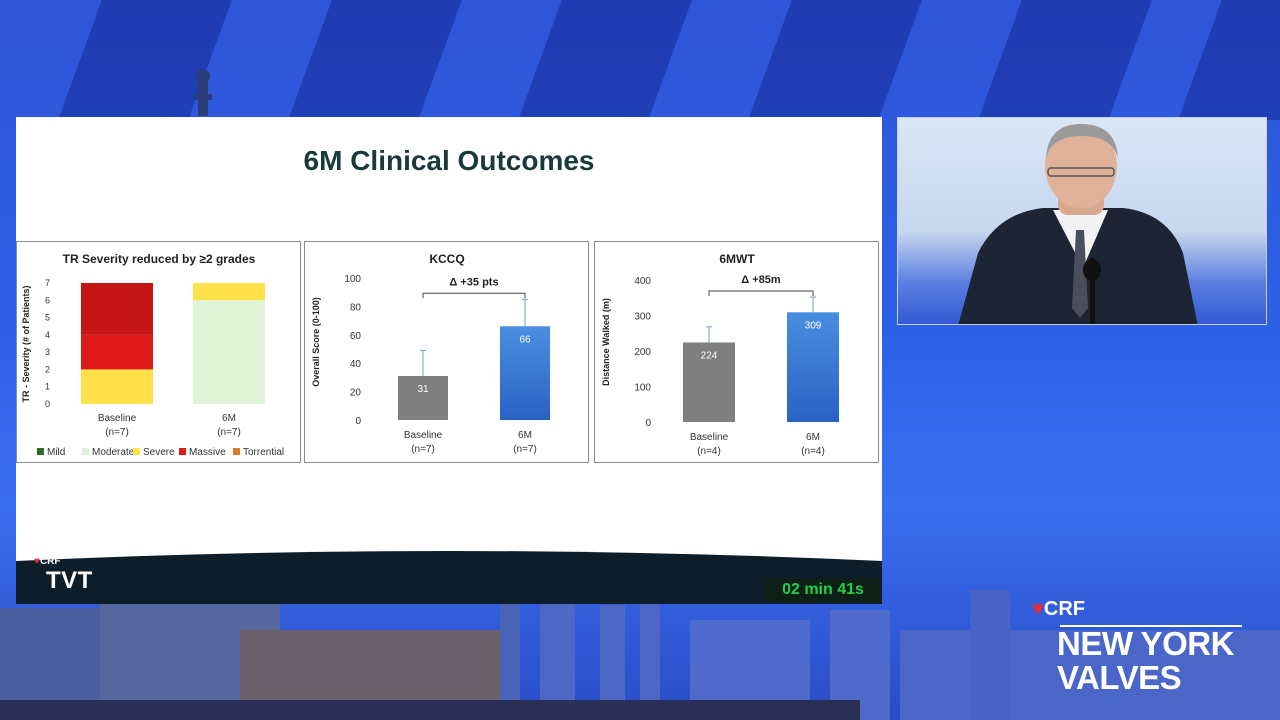 The image size is (1280, 720). I want to click on tvt-logo-text: TVT, so click(69, 580).